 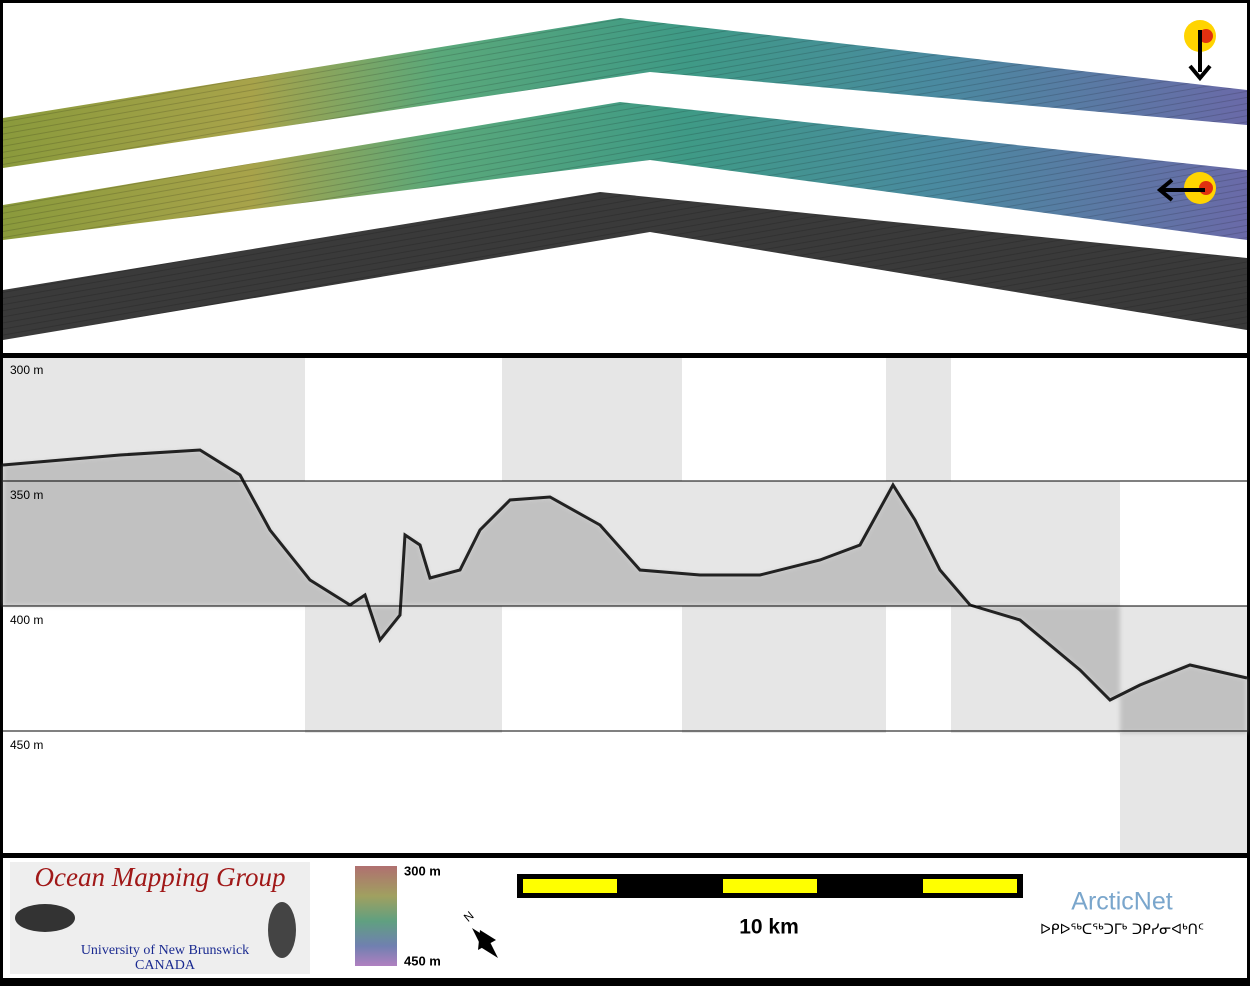 What do you see at coordinates (26, 495) in the screenshot?
I see `depth-label: 350 m` at bounding box center [26, 495].